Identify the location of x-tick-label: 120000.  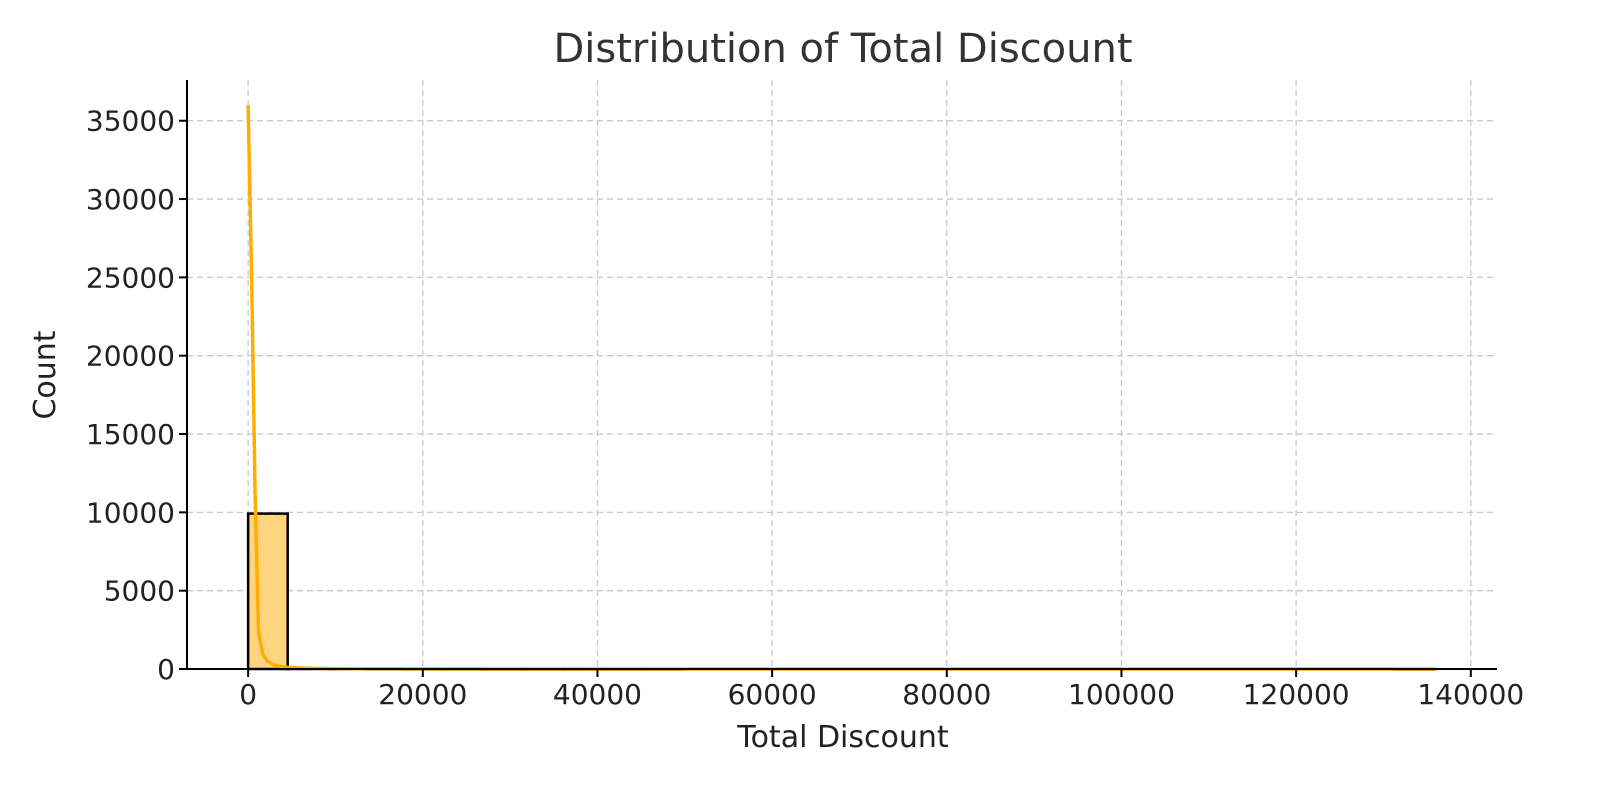
(1296, 694).